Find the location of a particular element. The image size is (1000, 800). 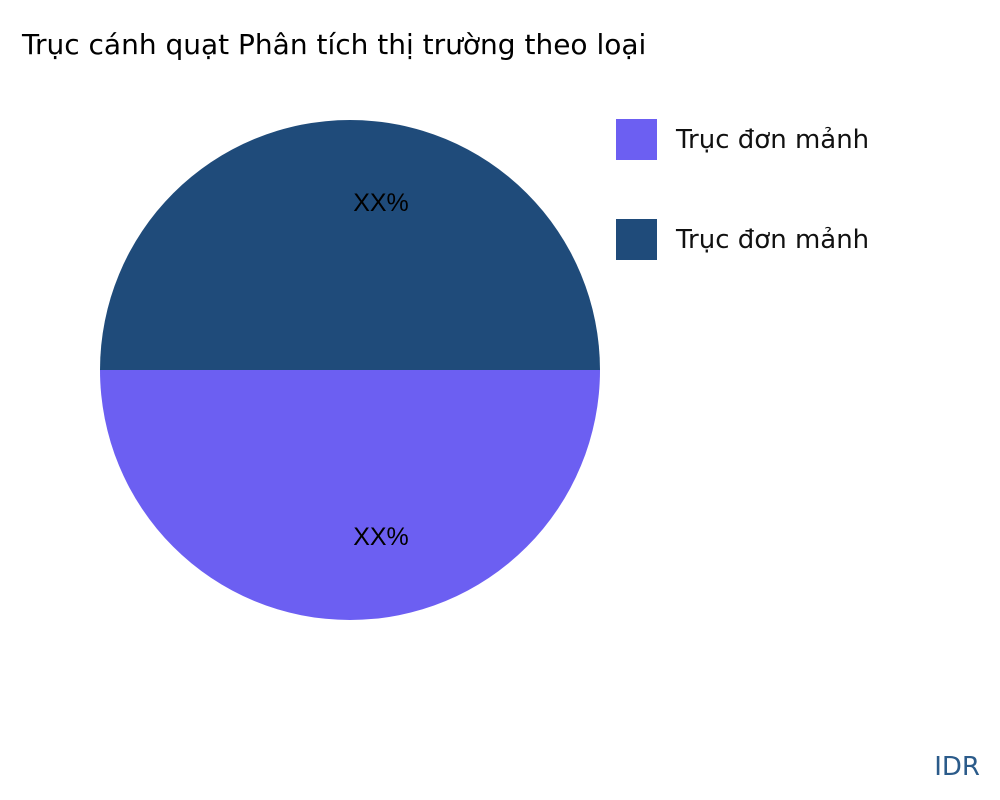

watermark-logo: IDR is located at coordinates (957, 767).